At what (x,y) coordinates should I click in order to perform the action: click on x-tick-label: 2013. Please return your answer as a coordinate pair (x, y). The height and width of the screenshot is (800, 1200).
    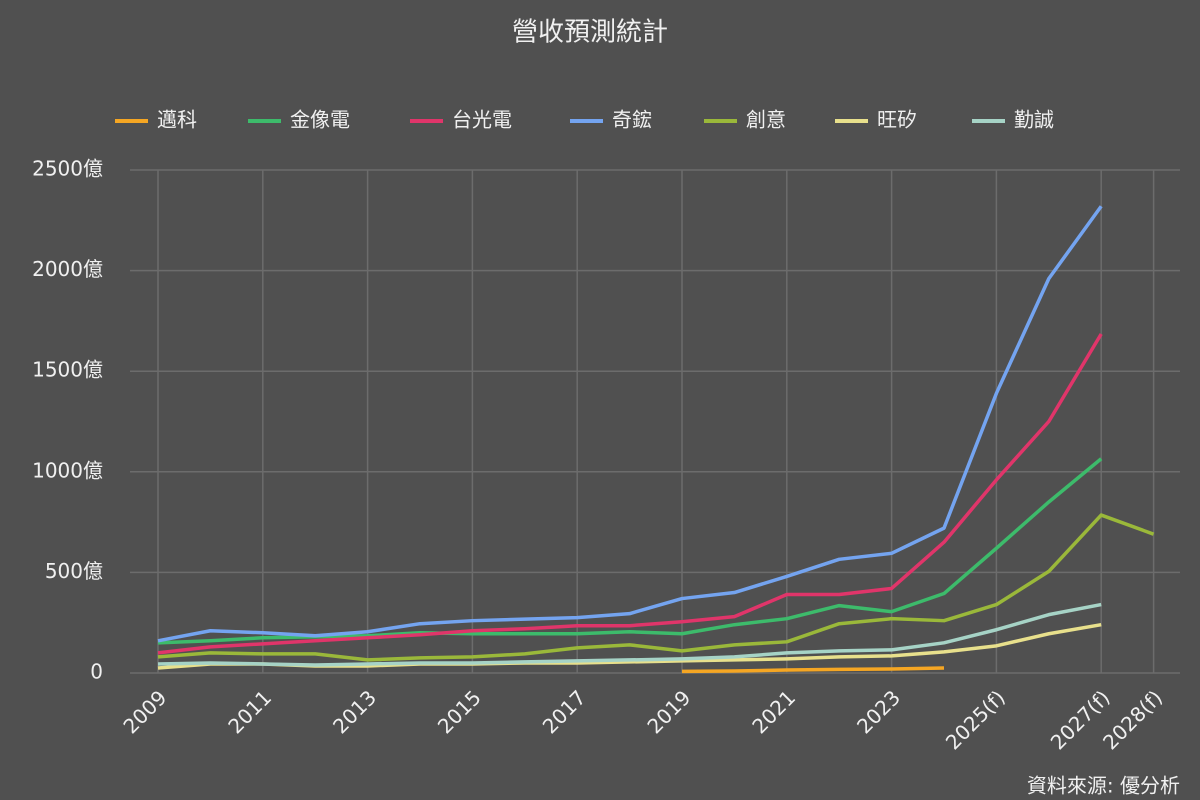
    Looking at the image, I should click on (354, 711).